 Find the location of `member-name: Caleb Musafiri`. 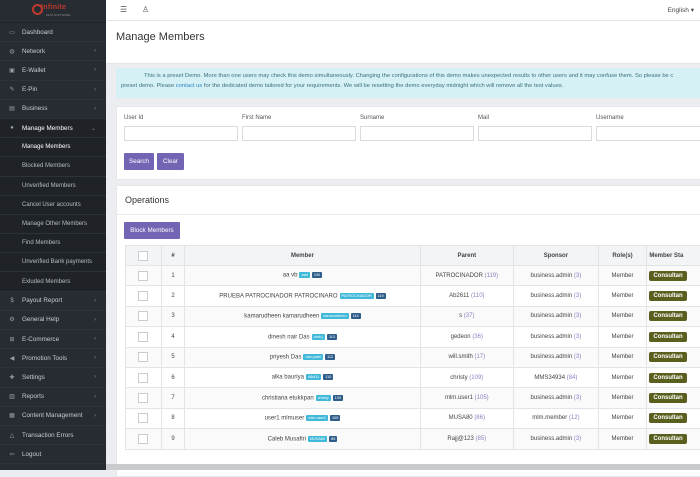

member-name: Caleb Musafiri is located at coordinates (287, 439).